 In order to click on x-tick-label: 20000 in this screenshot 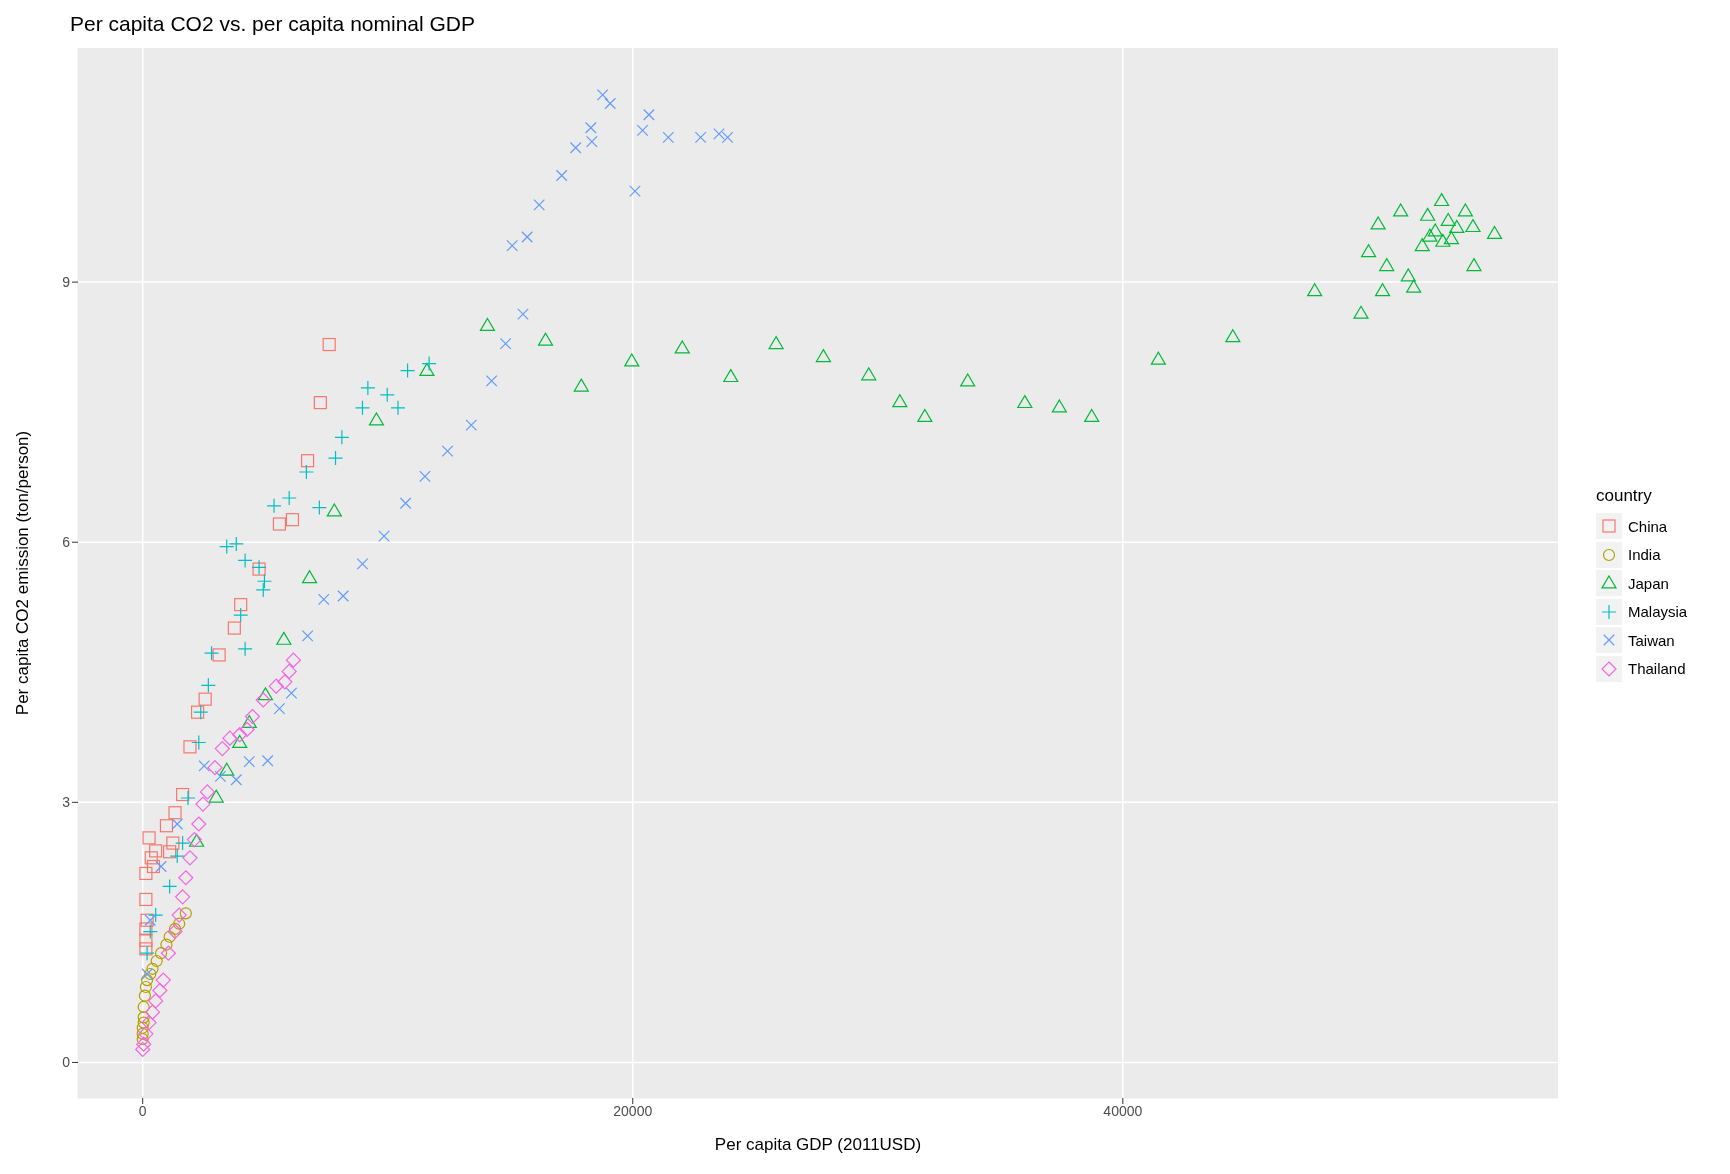, I will do `click(633, 1110)`.